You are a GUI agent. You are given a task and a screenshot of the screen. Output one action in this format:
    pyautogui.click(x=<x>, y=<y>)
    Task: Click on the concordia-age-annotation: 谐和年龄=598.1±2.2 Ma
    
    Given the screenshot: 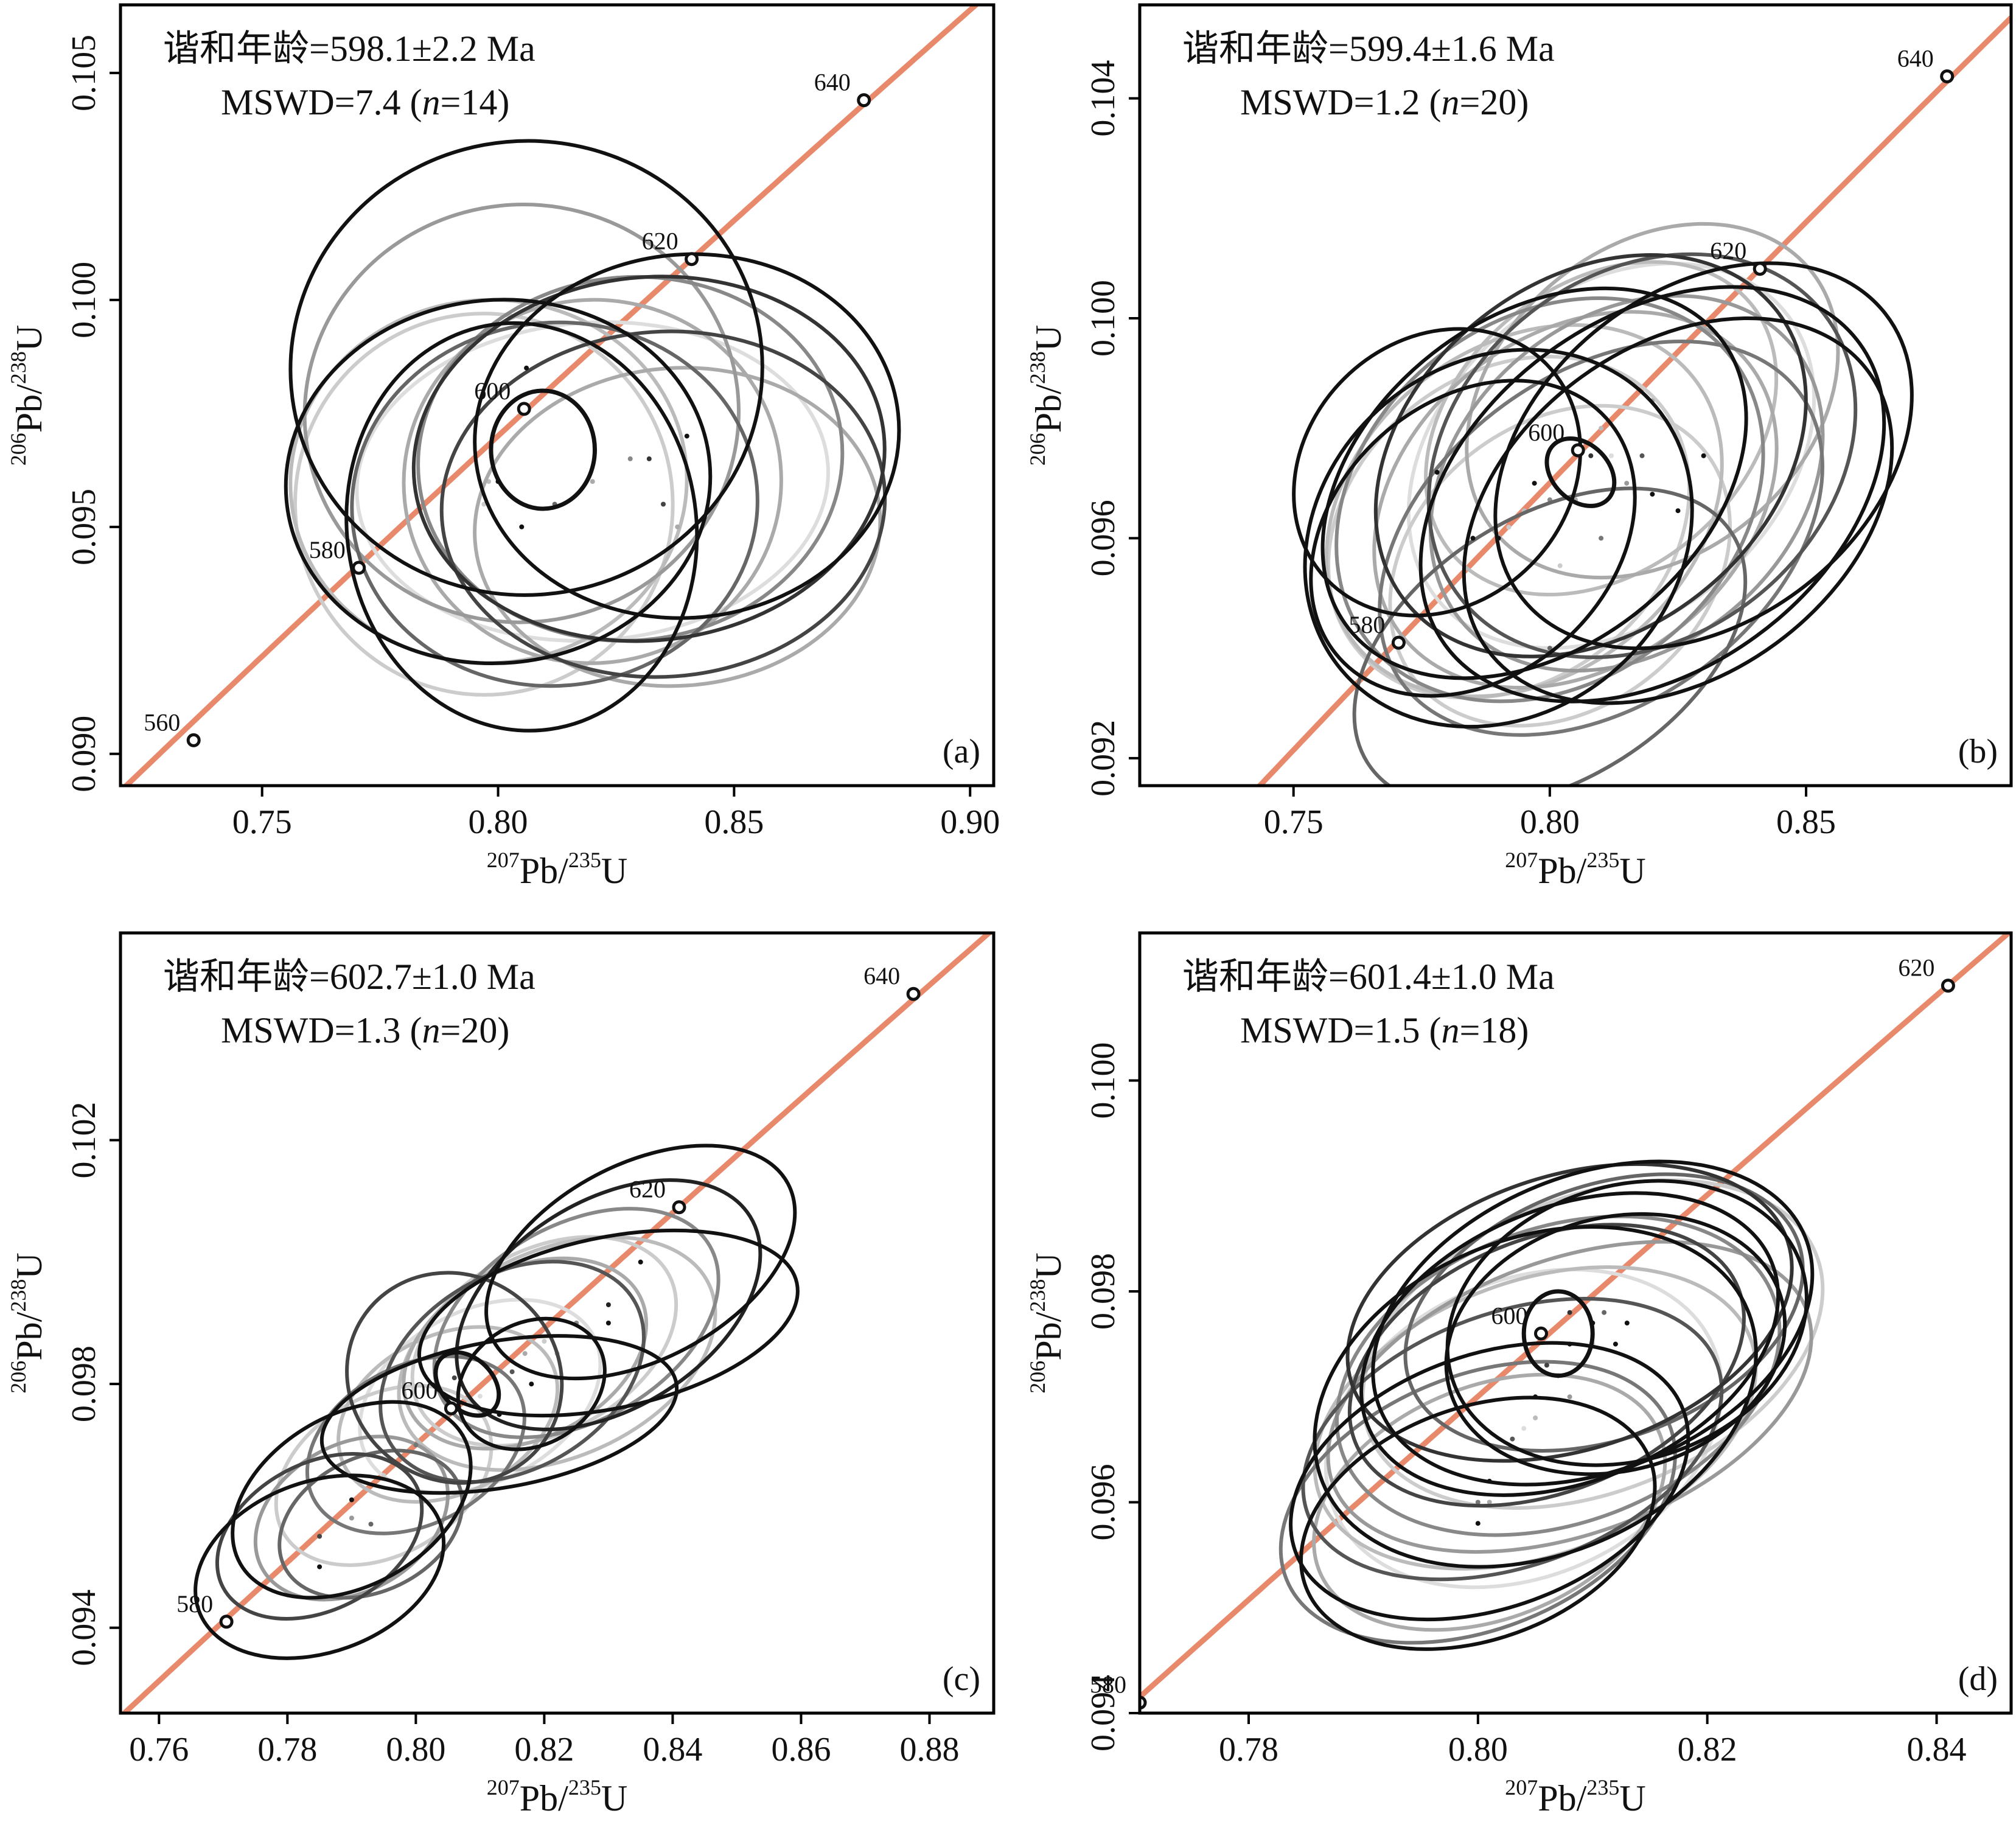 What is the action you would take?
    pyautogui.click(x=349, y=49)
    